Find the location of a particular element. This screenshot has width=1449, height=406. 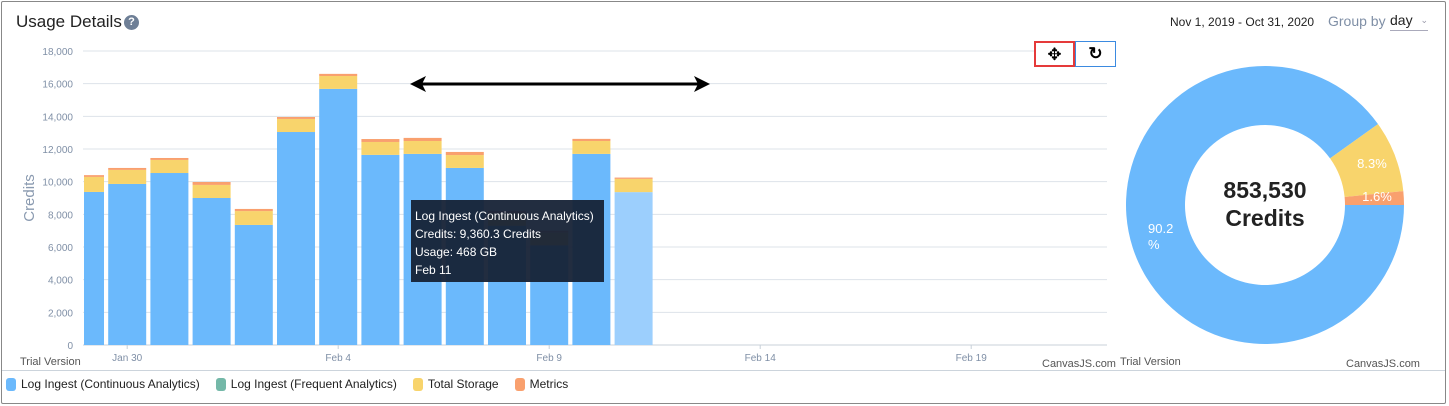

arrow-head-left is located at coordinates (418, 84).